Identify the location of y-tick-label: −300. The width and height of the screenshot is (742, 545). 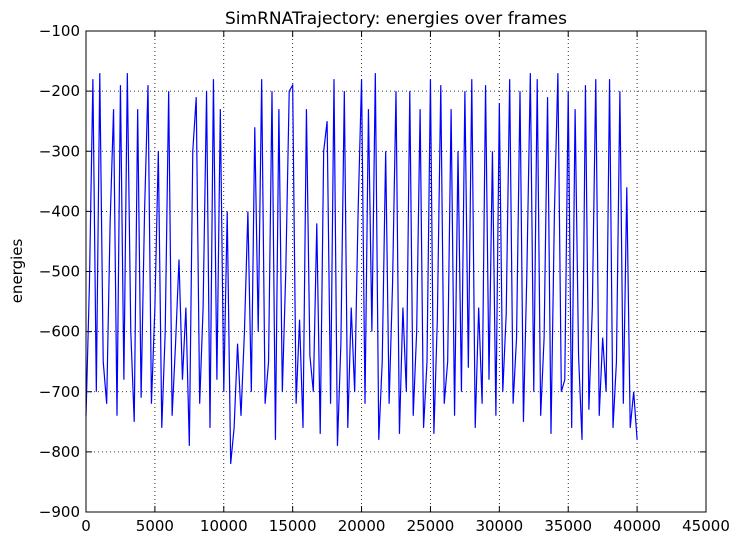
(59, 151).